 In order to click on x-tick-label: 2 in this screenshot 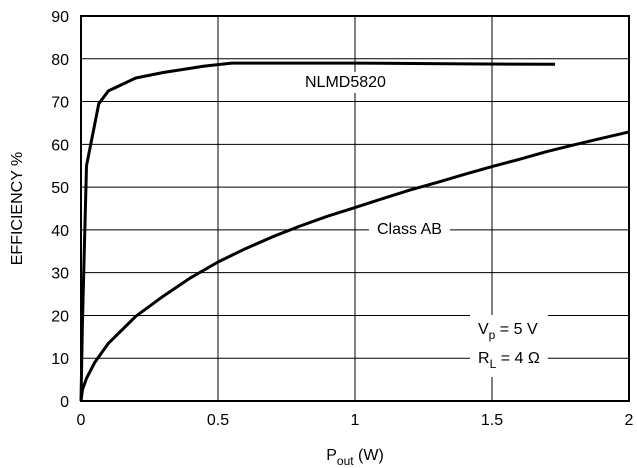, I will do `click(629, 420)`.